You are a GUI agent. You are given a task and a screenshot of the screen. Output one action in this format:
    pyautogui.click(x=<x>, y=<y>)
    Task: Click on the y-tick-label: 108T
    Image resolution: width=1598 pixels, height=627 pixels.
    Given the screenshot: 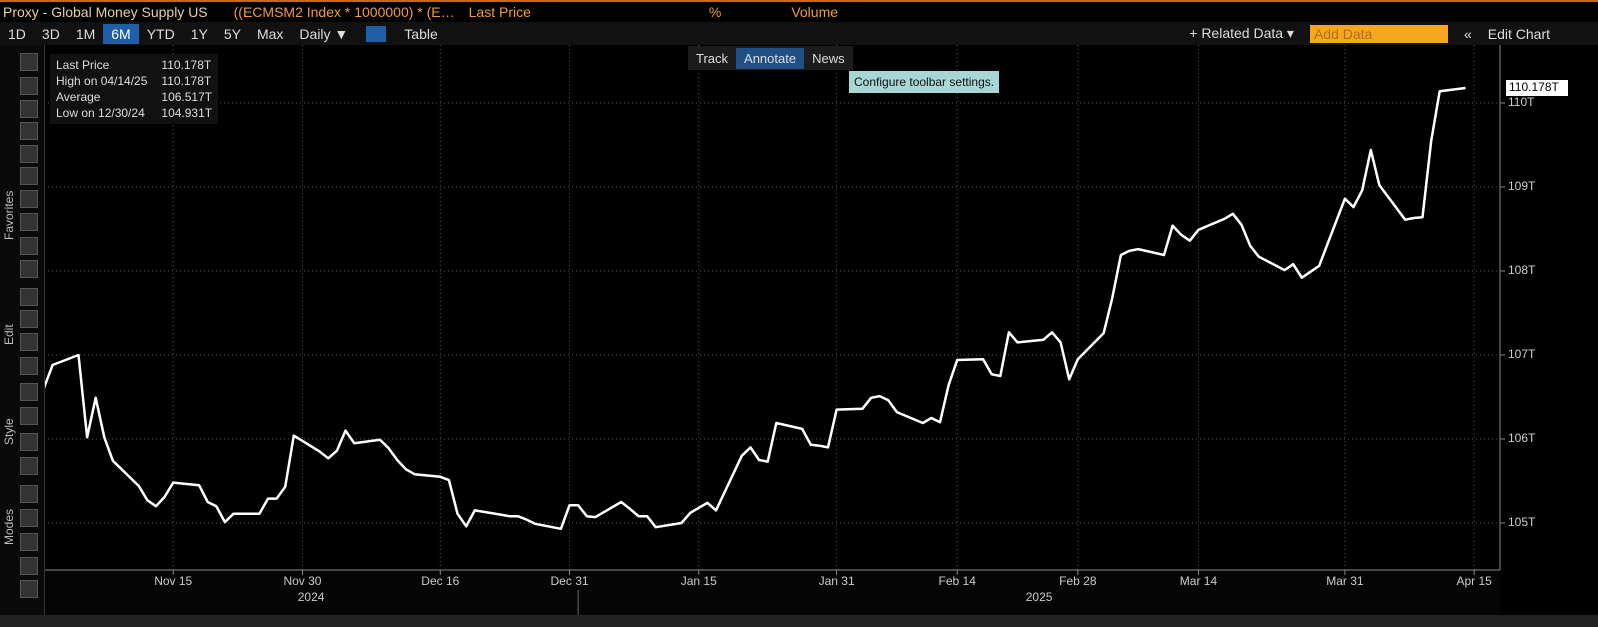 What is the action you would take?
    pyautogui.click(x=1522, y=270)
    